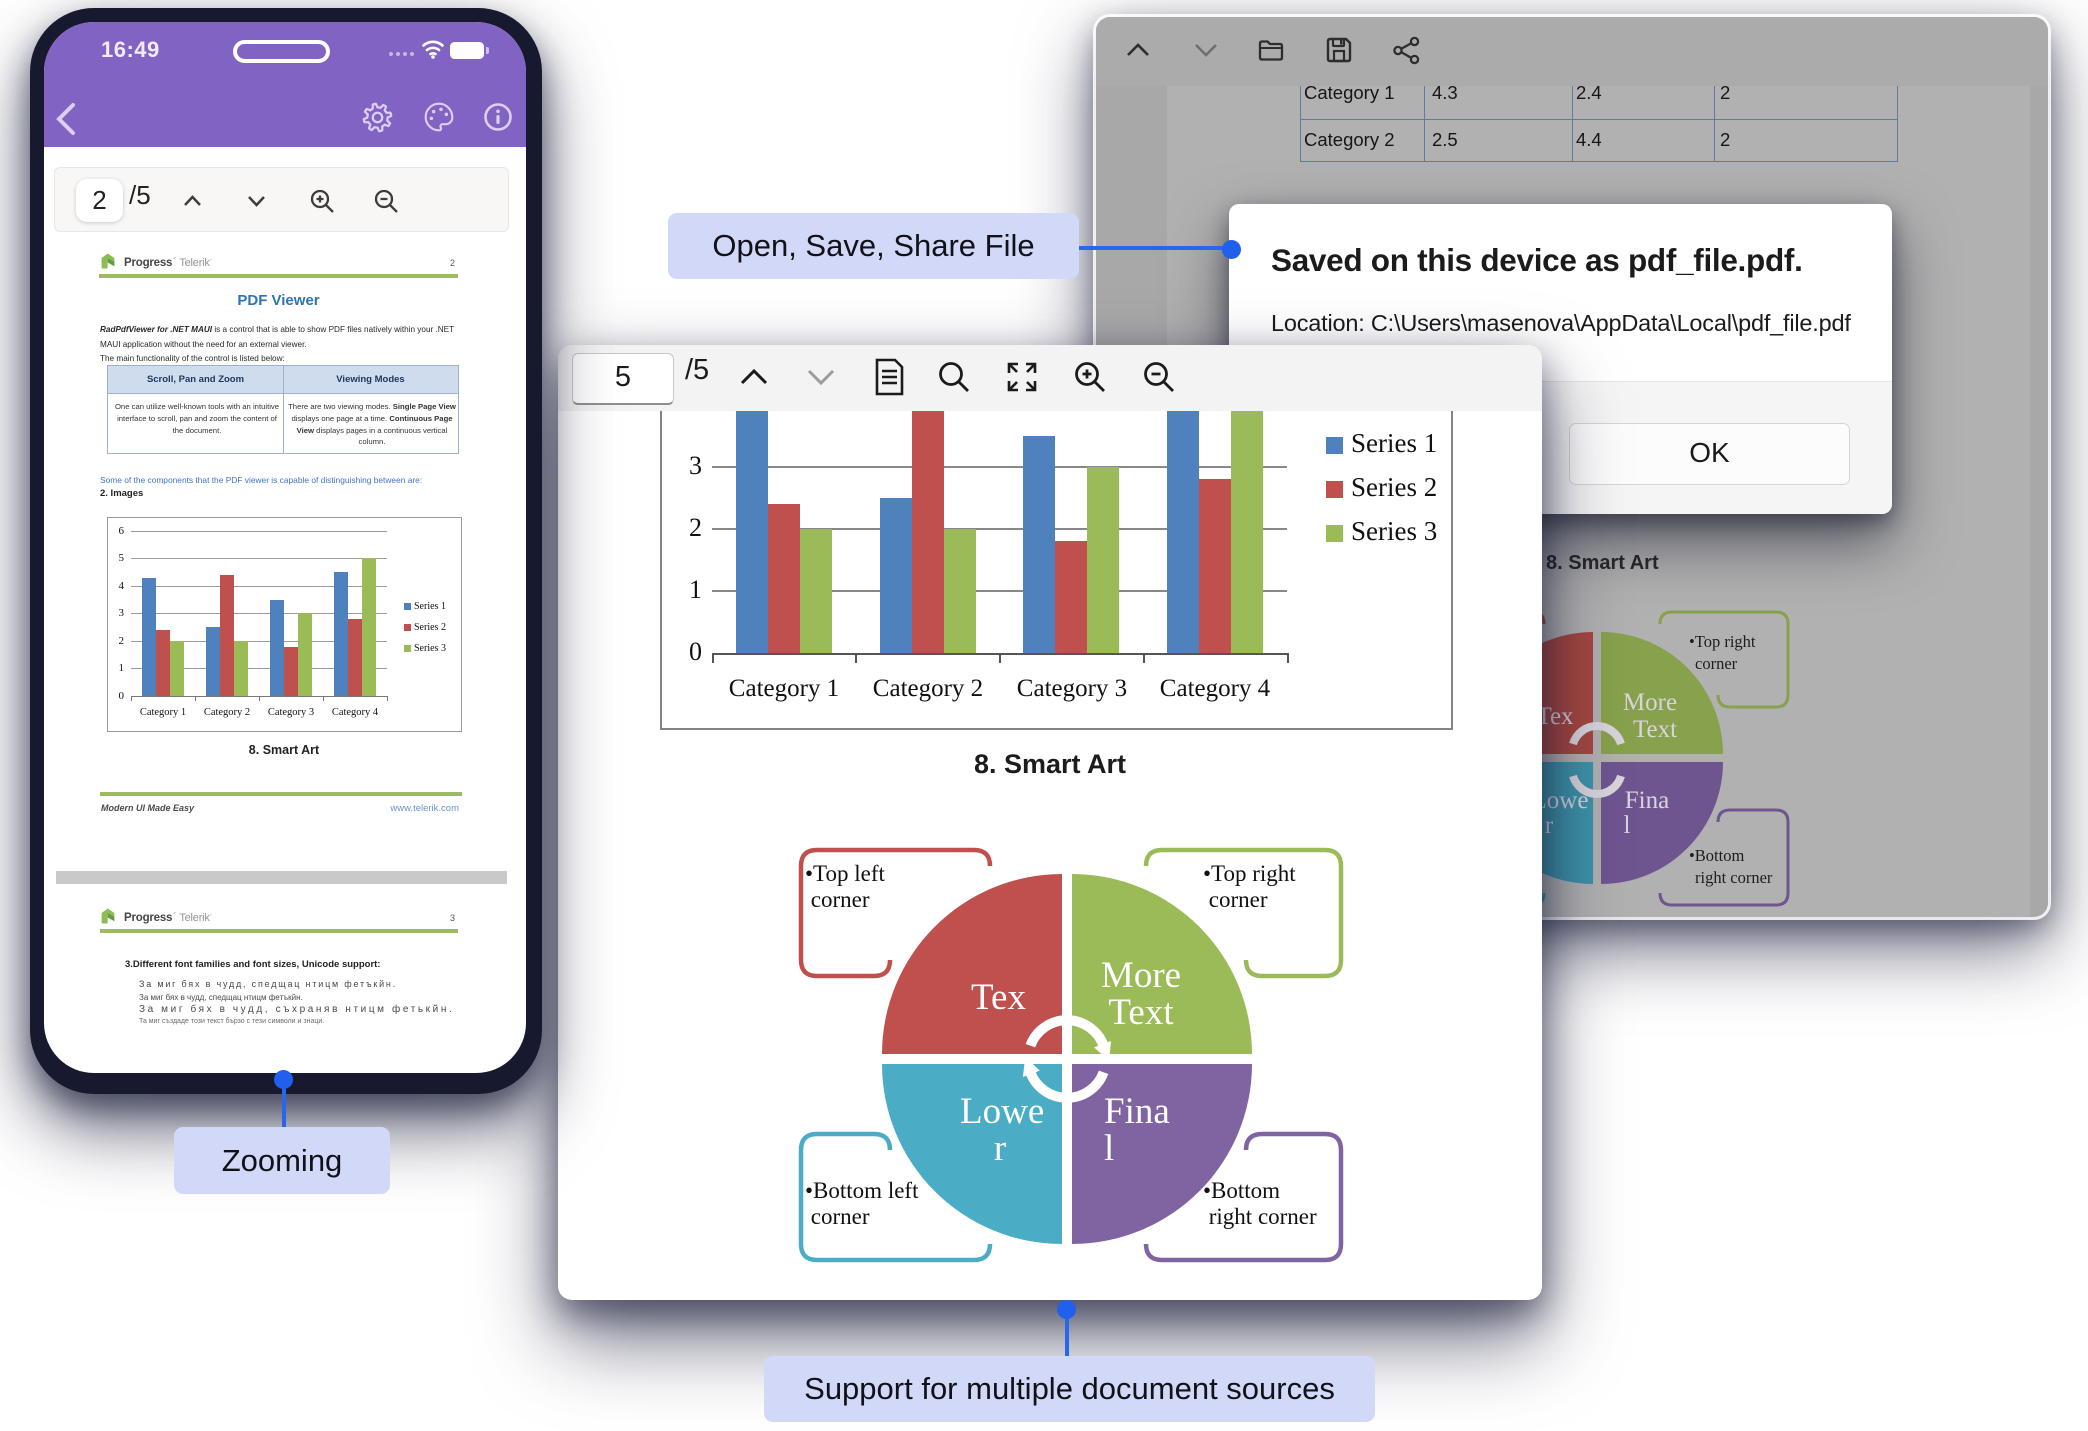  What do you see at coordinates (1716, 663) in the screenshot?
I see `svg-text: corner` at bounding box center [1716, 663].